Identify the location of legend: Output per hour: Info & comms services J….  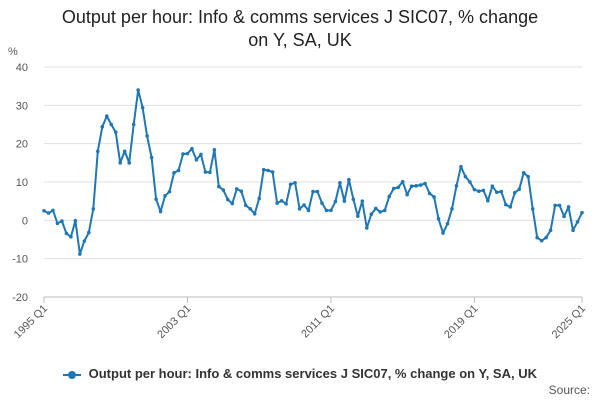
(300, 373).